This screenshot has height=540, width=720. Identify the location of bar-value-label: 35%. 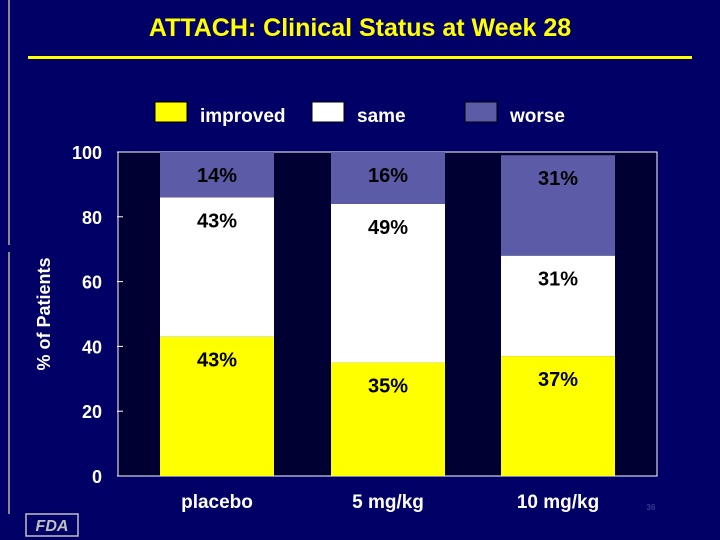
(388, 387).